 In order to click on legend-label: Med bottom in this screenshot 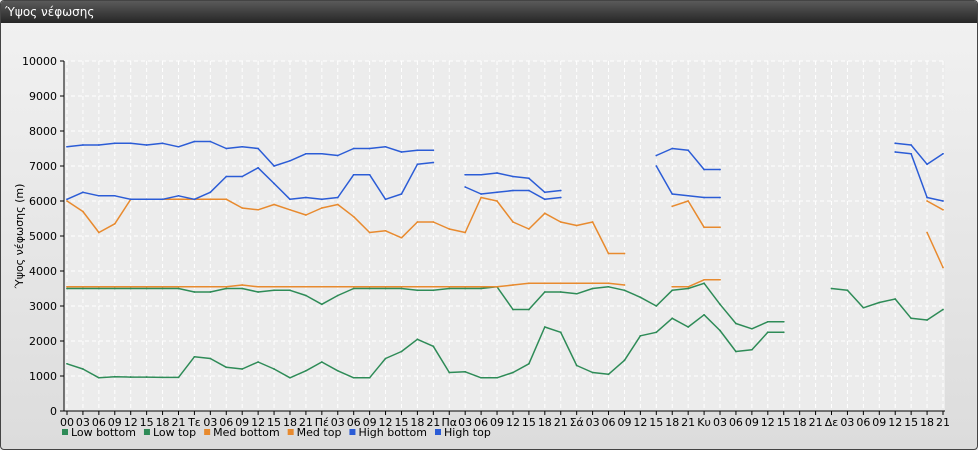, I will do `click(246, 432)`.